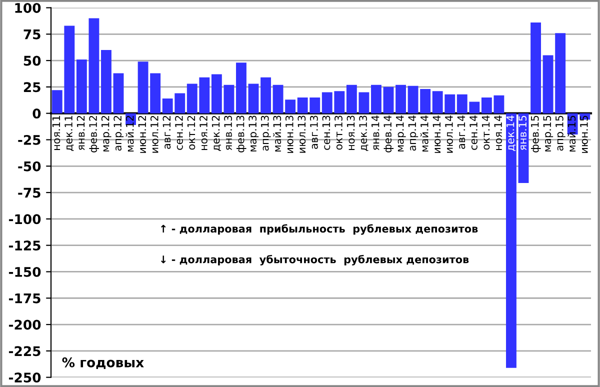 The width and height of the screenshot is (600, 387). I want to click on y-tick-label: -25, so click(29, 139).